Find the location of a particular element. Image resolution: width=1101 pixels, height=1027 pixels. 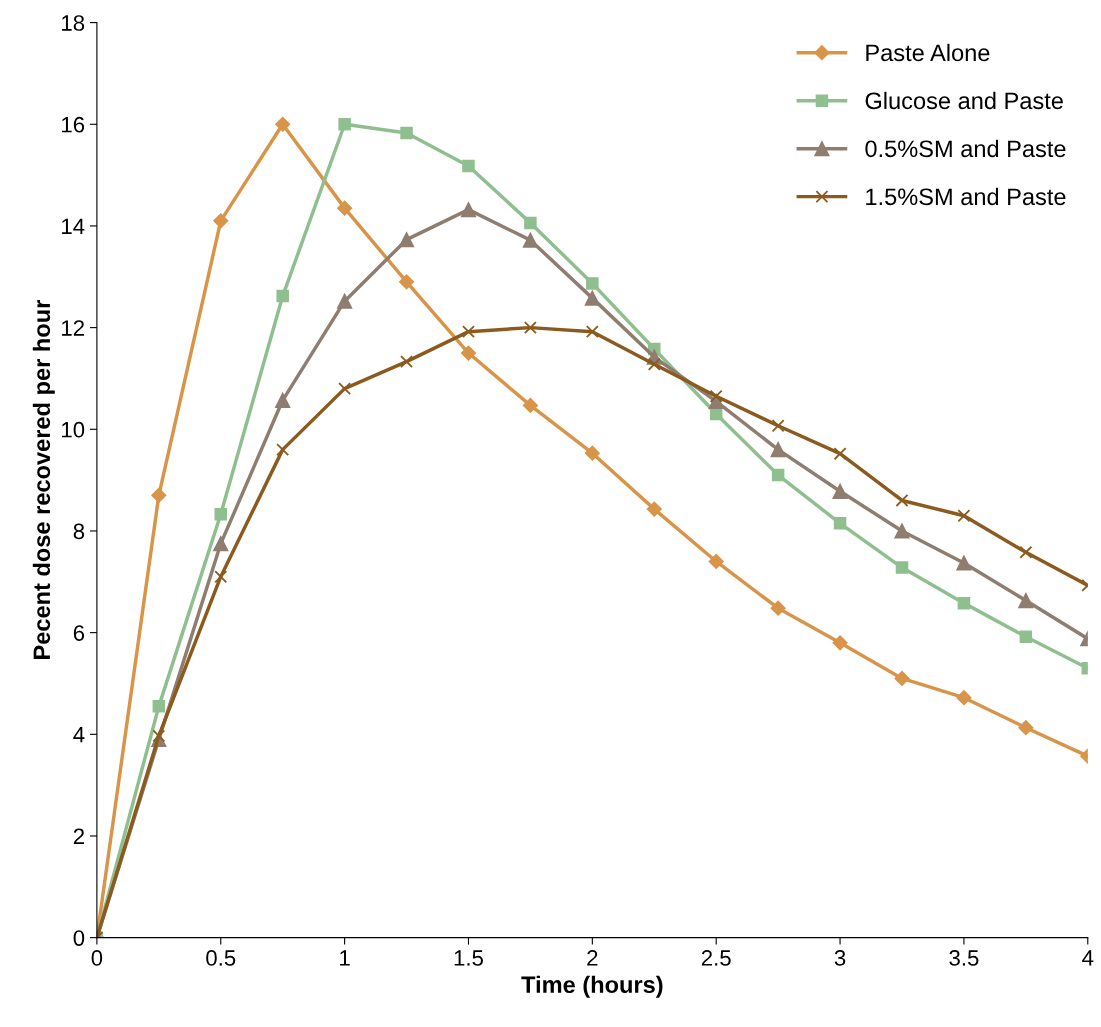

x-tick-label: 3 is located at coordinates (840, 958).